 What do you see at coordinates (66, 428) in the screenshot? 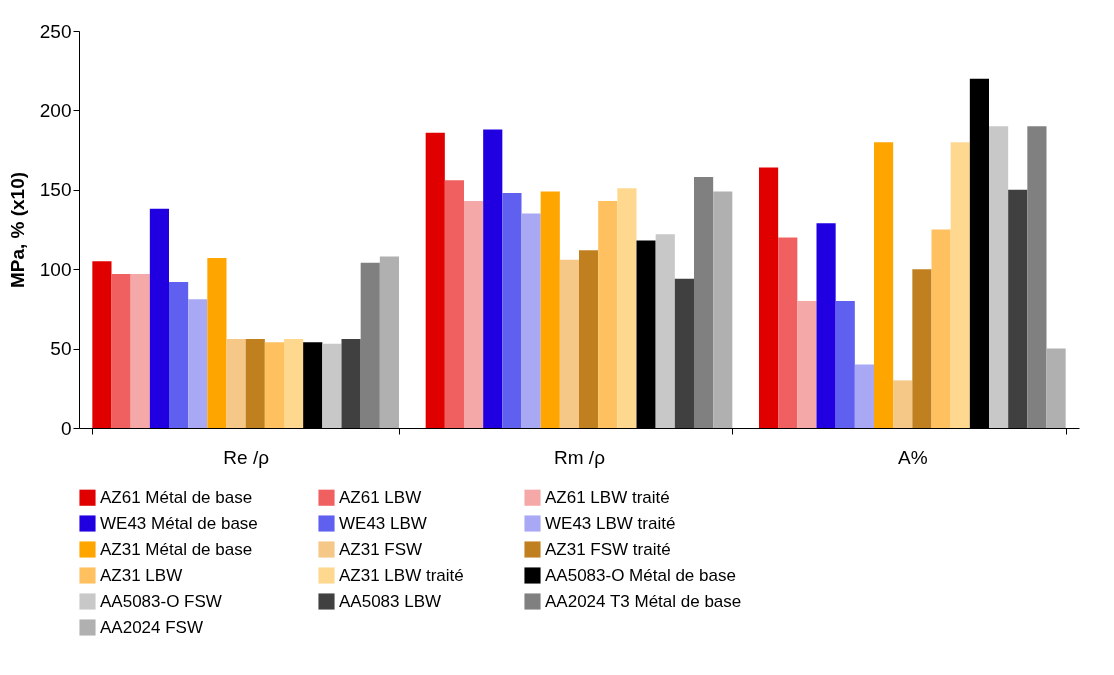
I see `y-tick-label: 0` at bounding box center [66, 428].